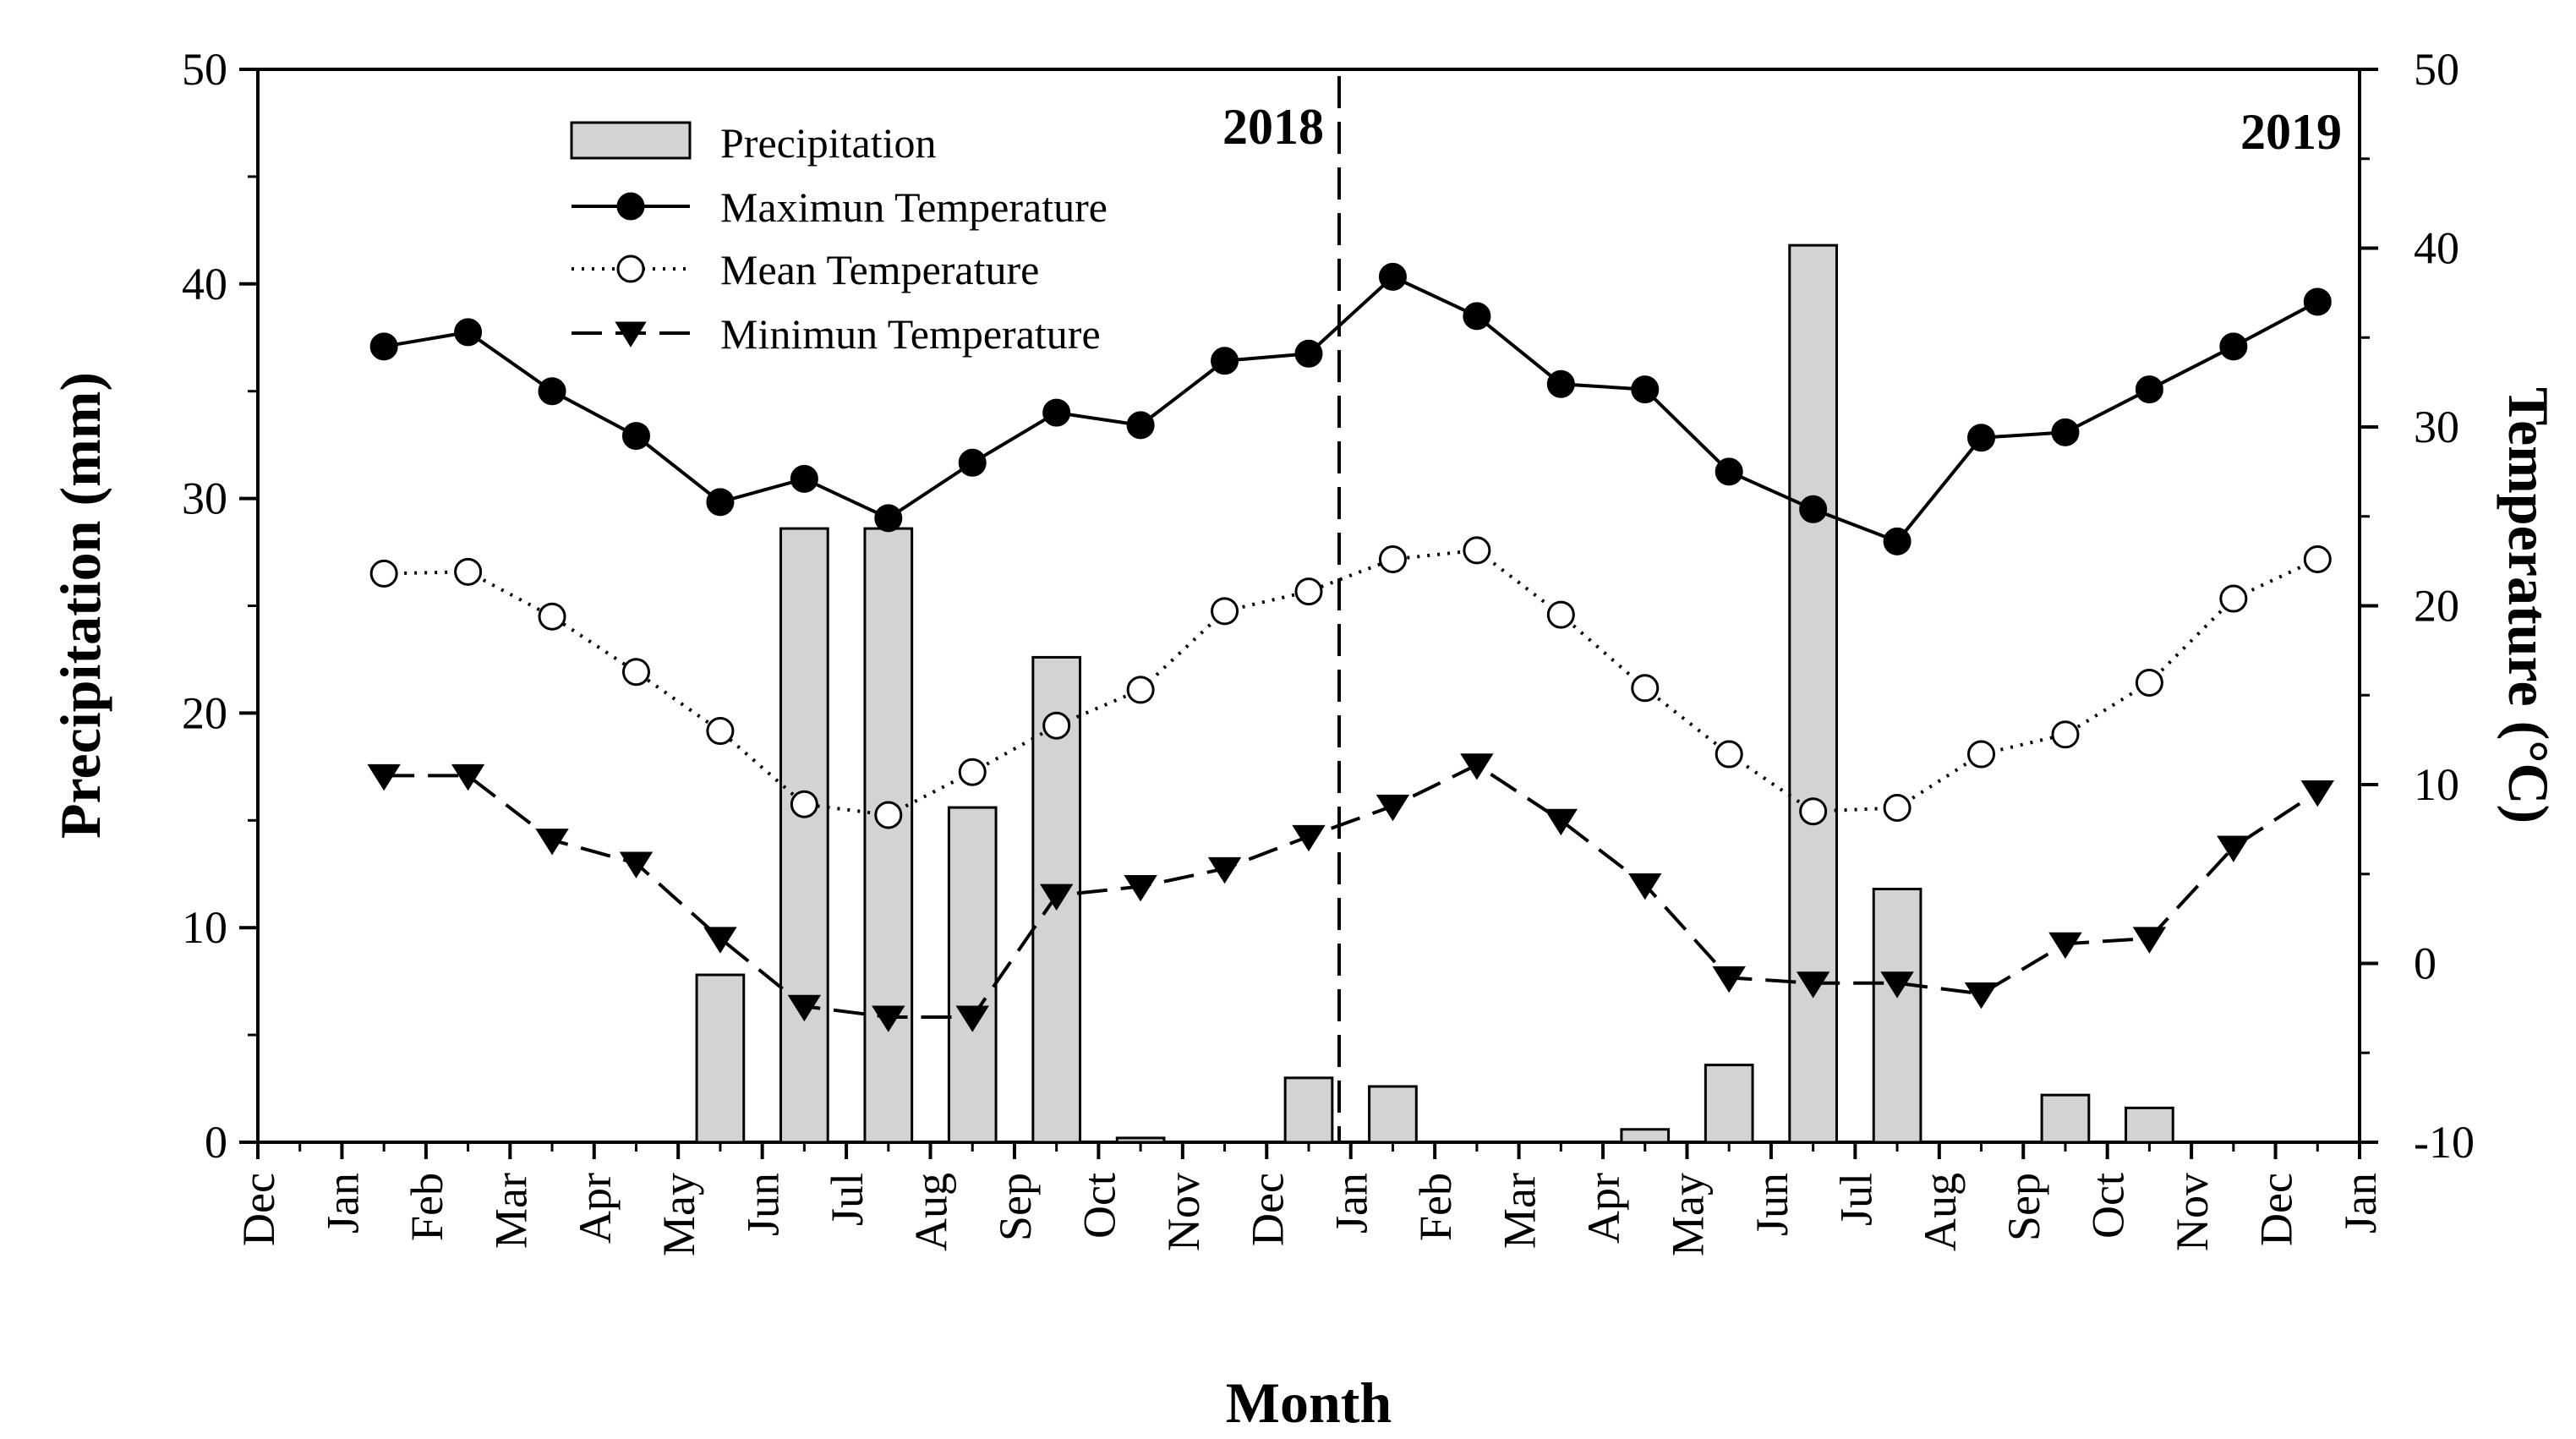  I want to click on y-left-tick-label: 20, so click(205, 712).